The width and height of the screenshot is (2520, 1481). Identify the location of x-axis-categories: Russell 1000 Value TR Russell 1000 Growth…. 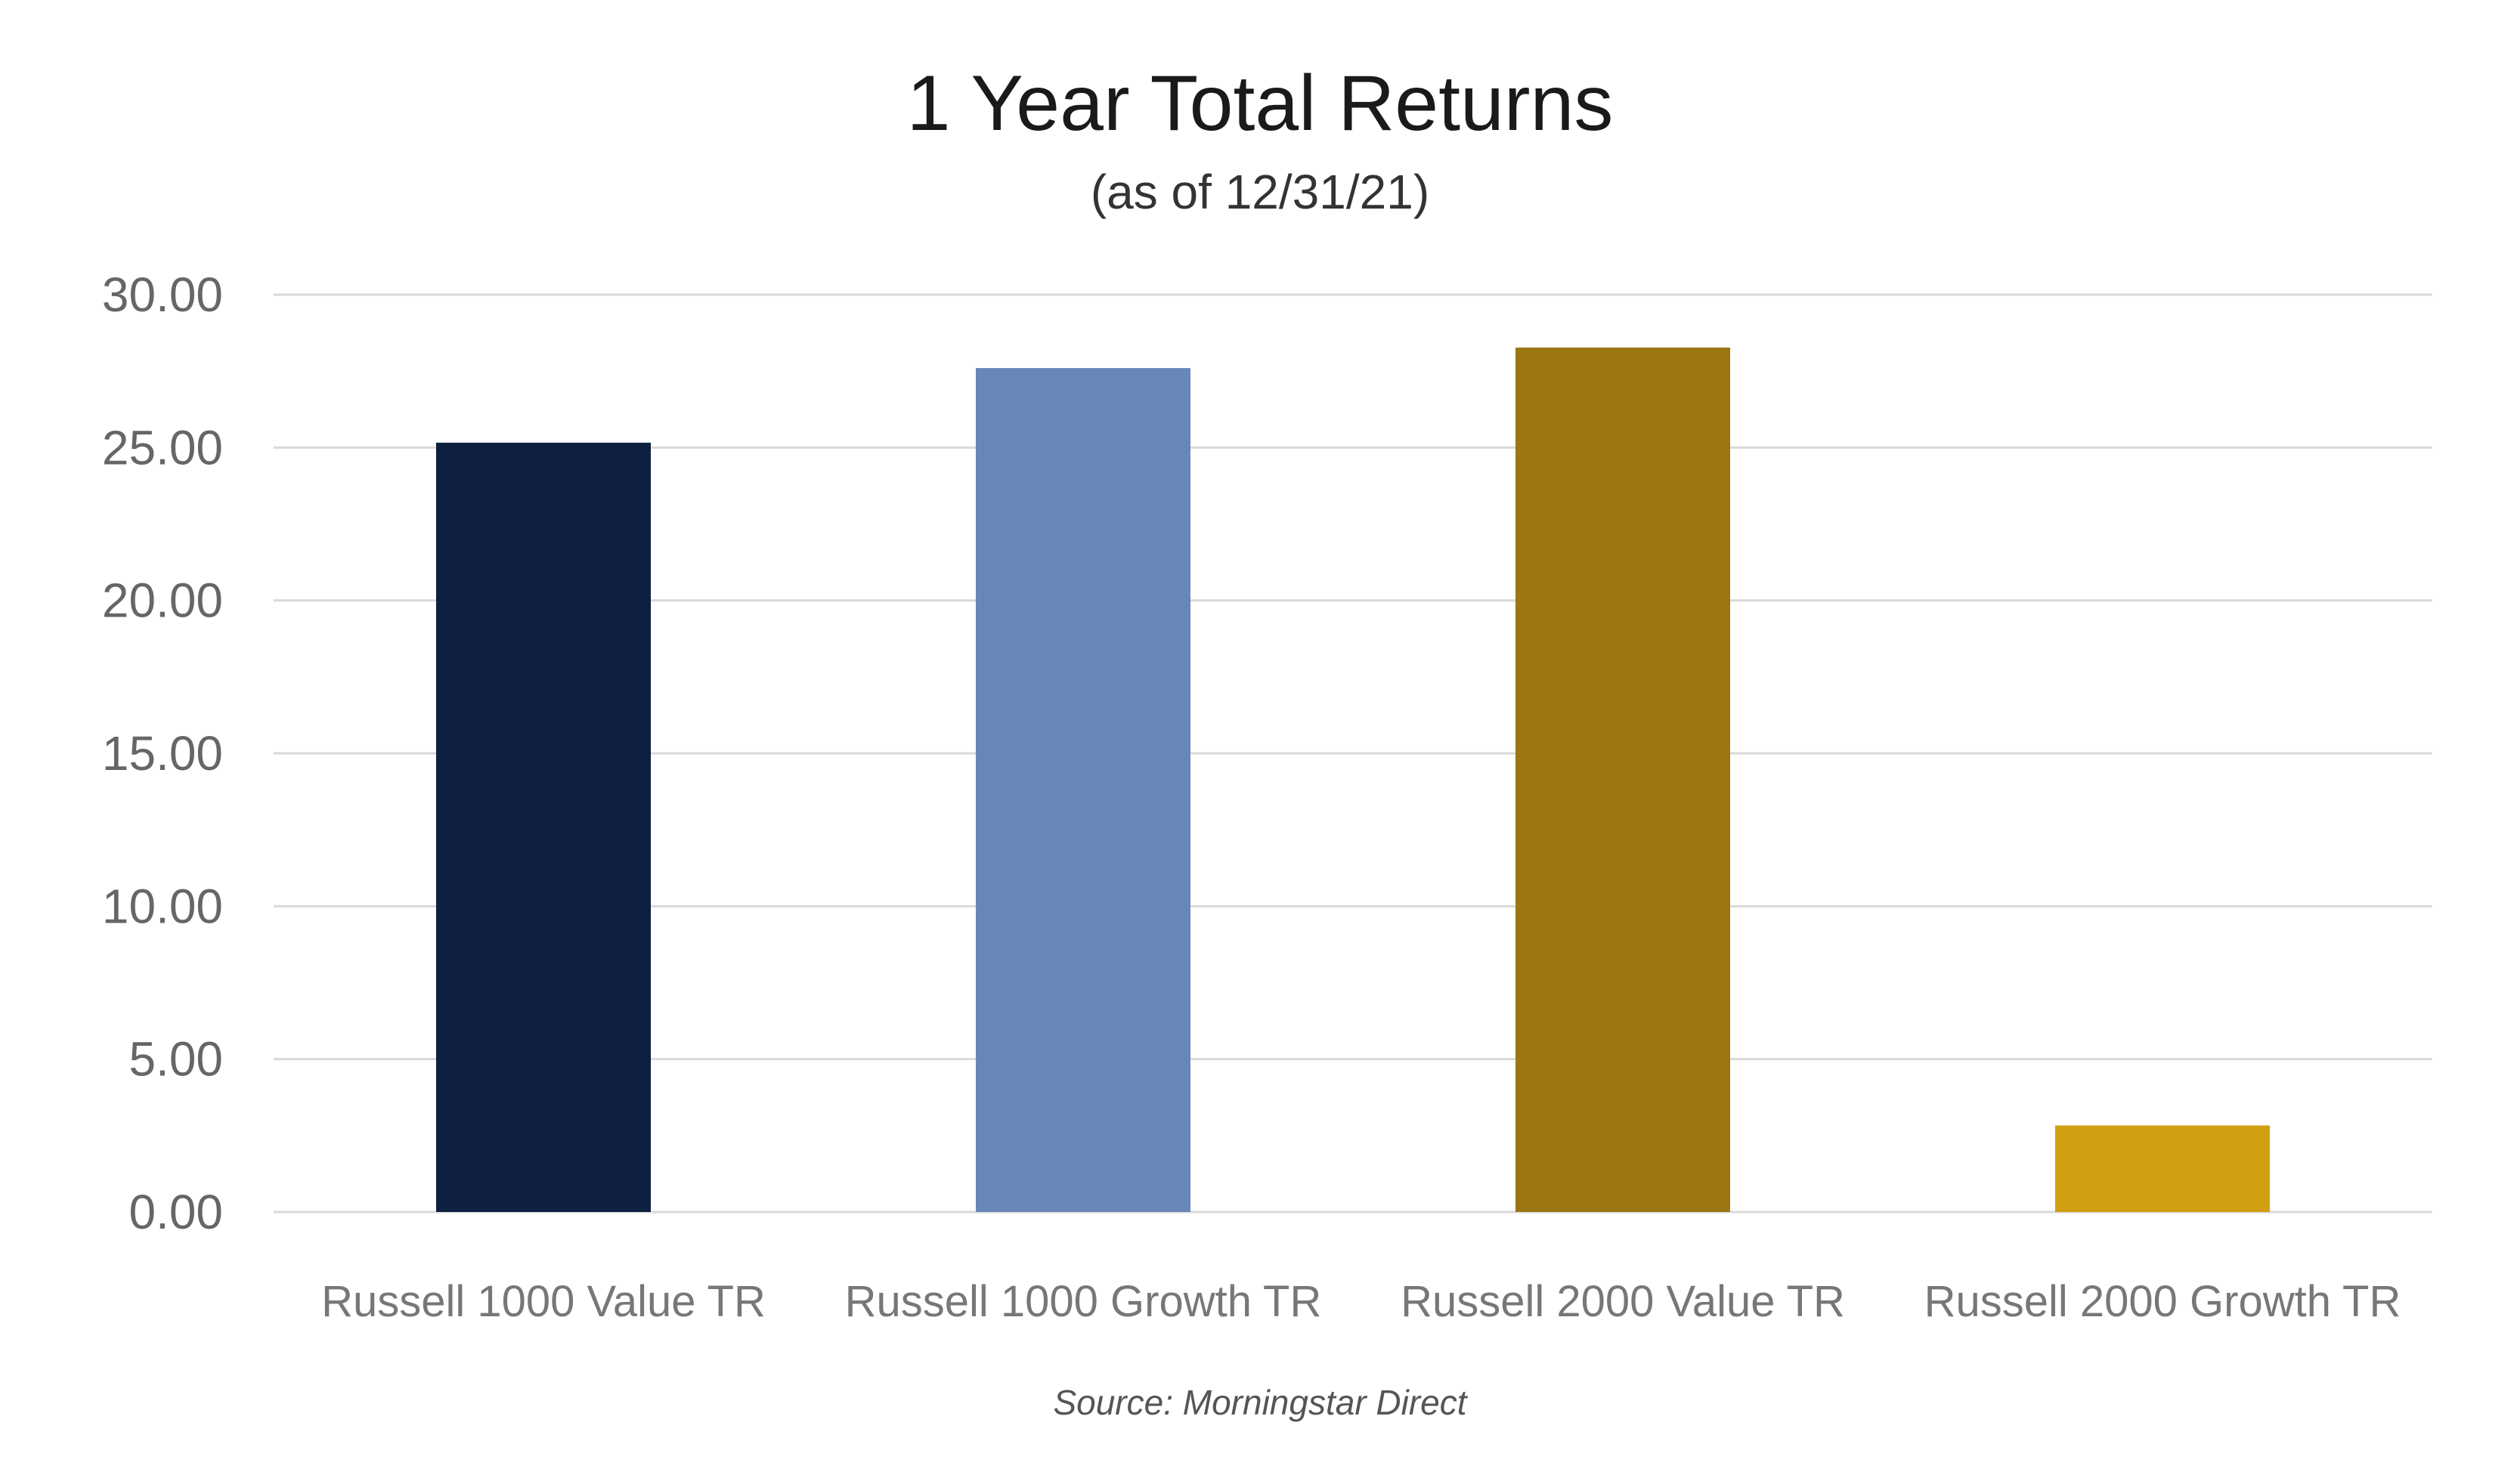
(1361, 1301).